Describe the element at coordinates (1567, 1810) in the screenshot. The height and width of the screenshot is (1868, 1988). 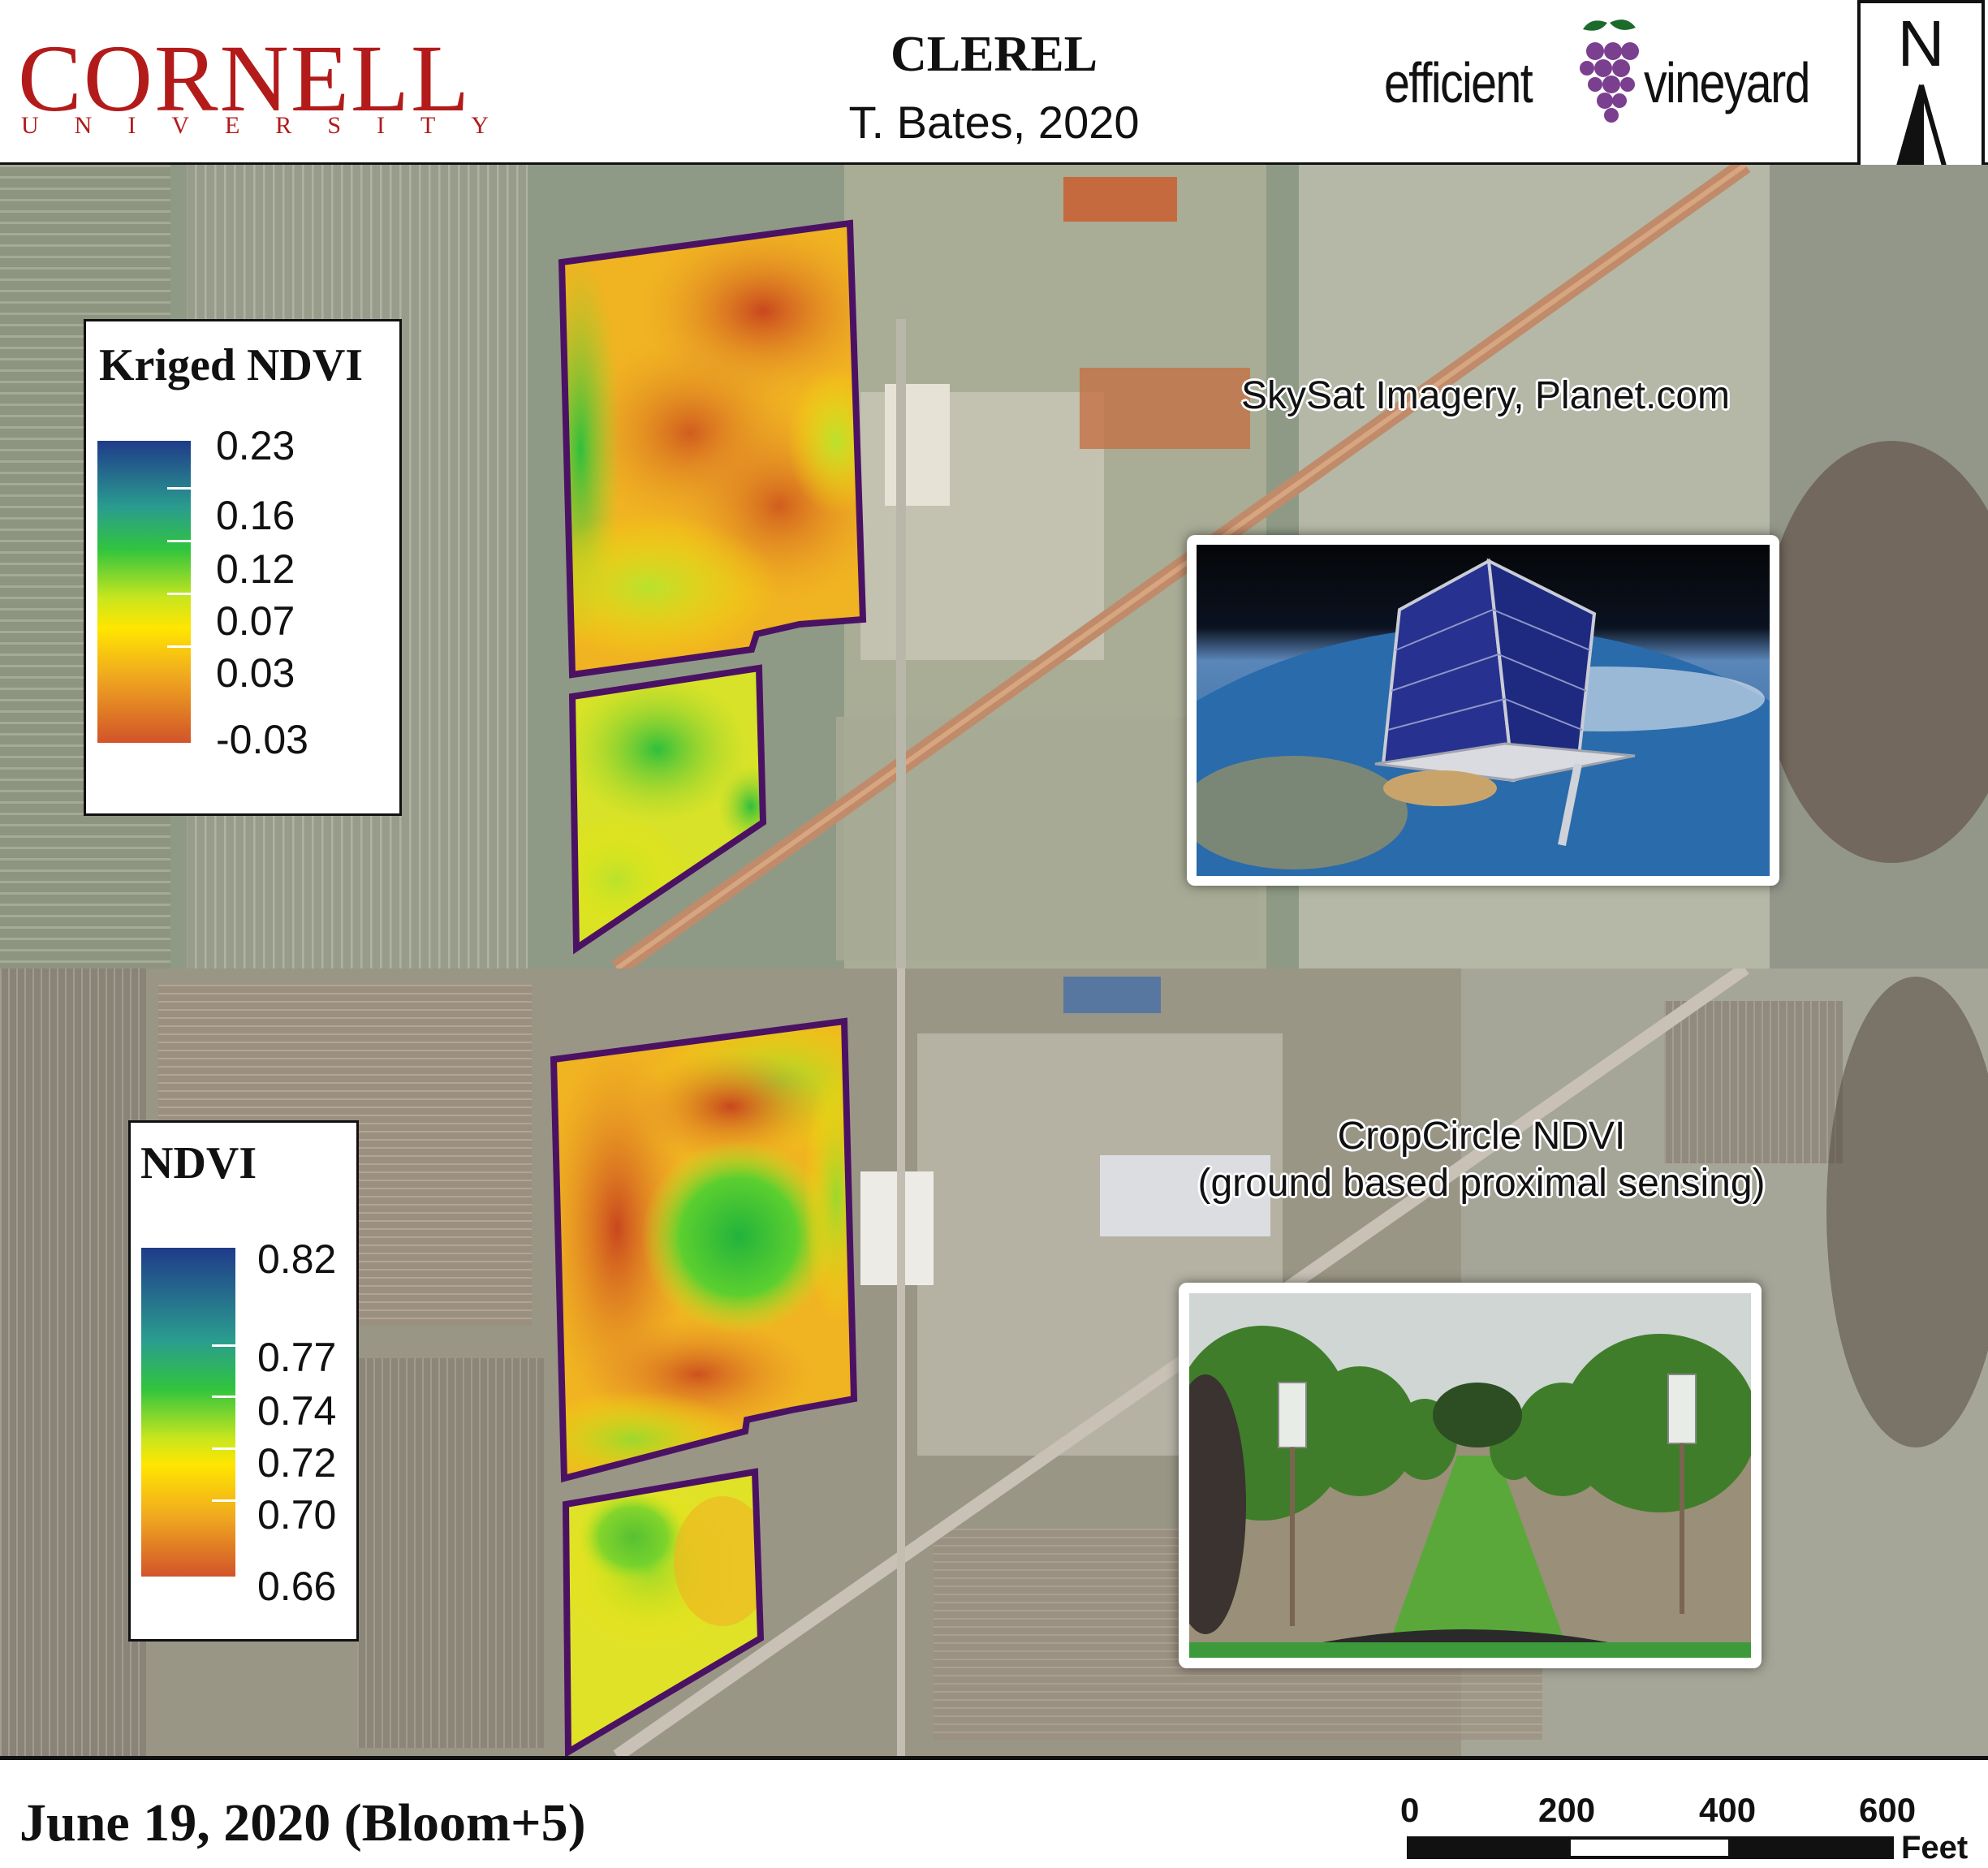
I see `scale-label: 200` at that location.